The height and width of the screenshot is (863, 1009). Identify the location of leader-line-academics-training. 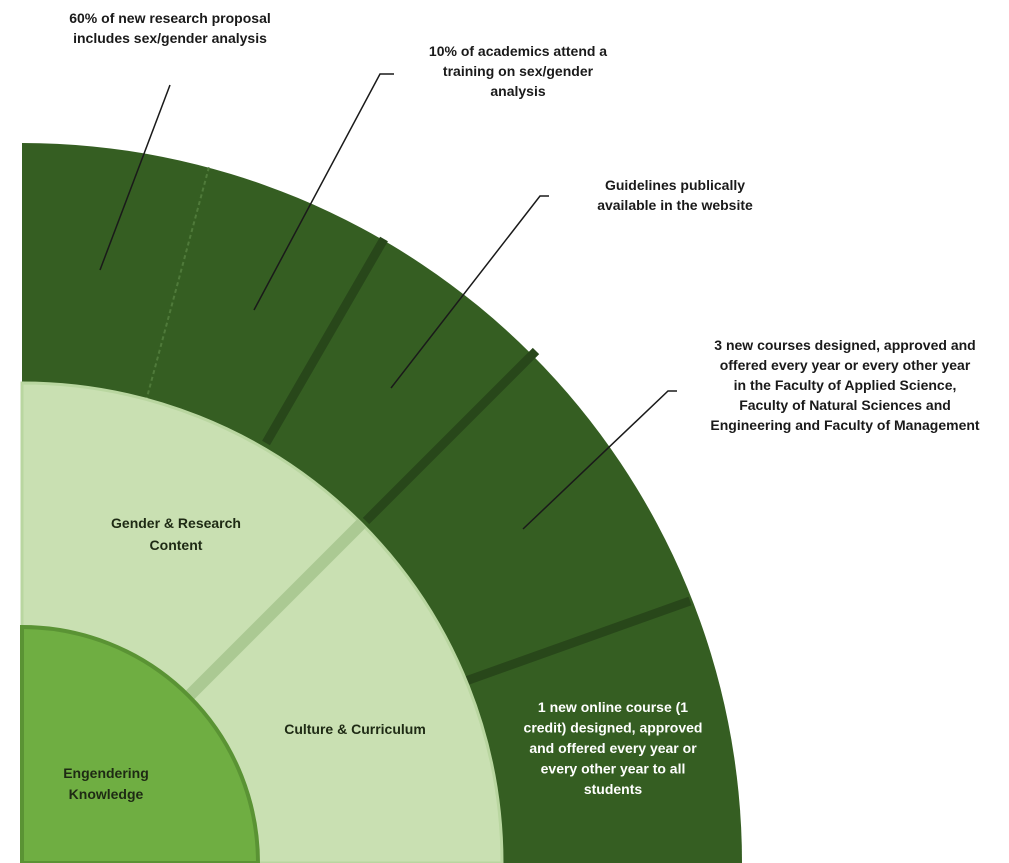
(323, 192).